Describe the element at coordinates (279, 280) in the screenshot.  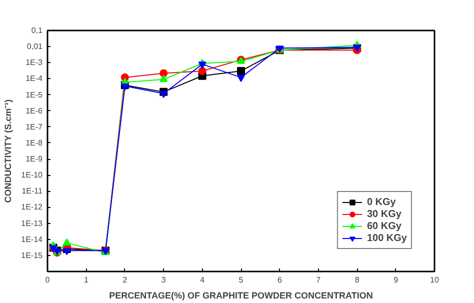
I see `x-tick-label: 6` at that location.